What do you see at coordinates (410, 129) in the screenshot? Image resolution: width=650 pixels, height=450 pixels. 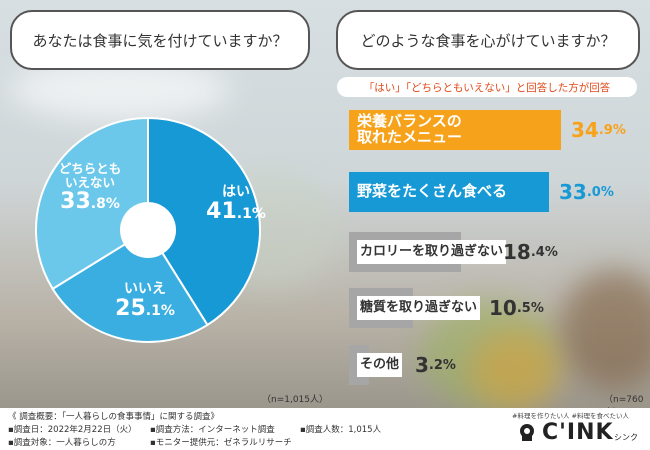 I see `bar-label: 栄養バランスの 取れたメニュー` at bounding box center [410, 129].